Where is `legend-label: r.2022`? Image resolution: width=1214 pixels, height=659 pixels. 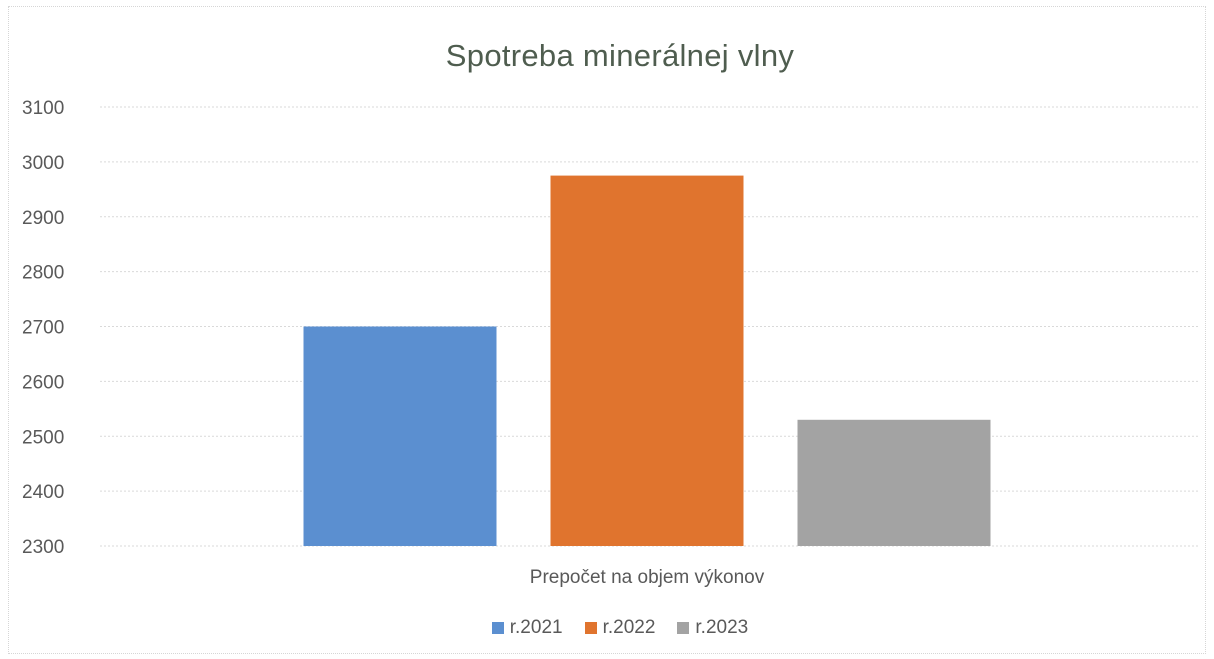 legend-label: r.2022 is located at coordinates (629, 627).